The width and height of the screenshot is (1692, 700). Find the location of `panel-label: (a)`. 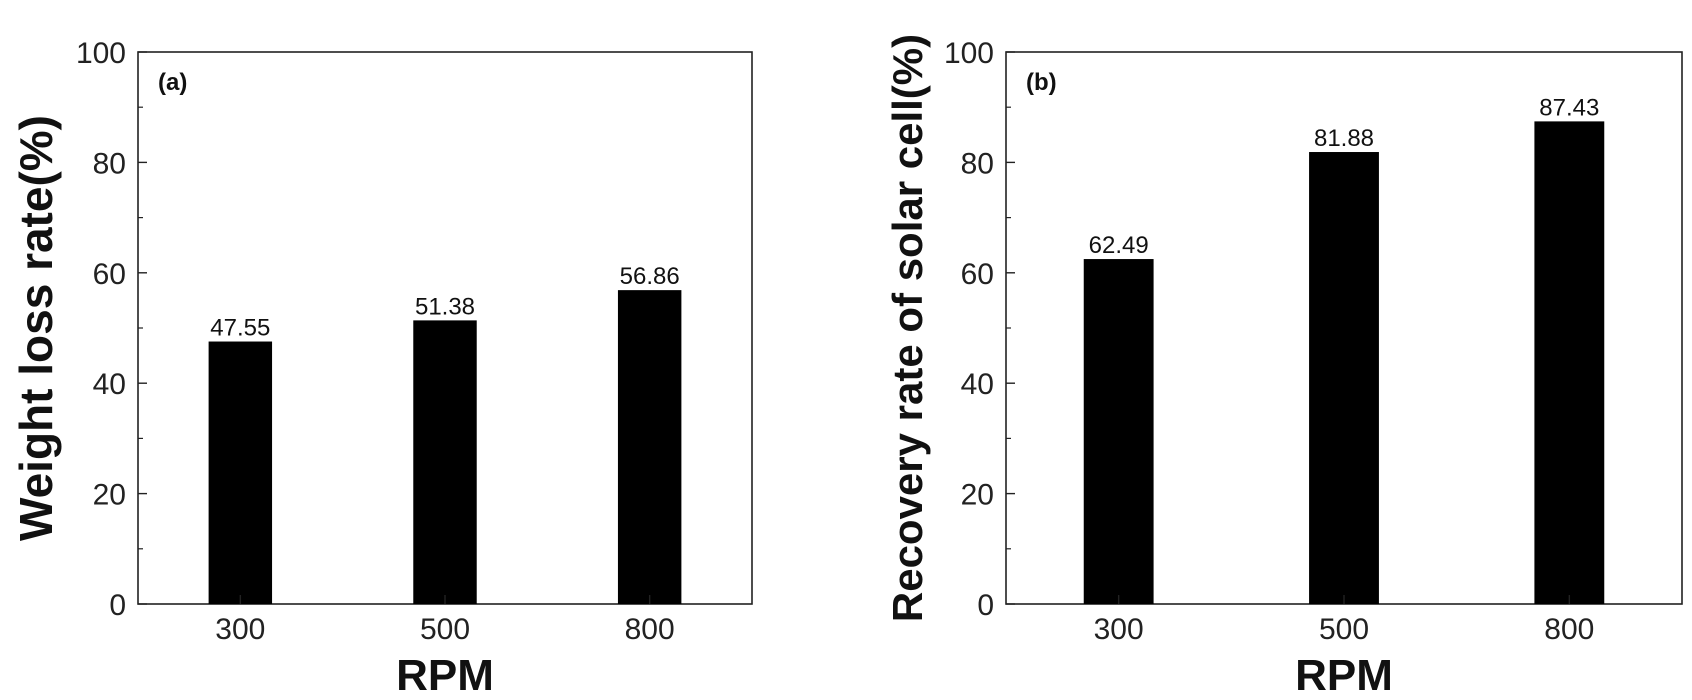

panel-label: (a) is located at coordinates (172, 82).